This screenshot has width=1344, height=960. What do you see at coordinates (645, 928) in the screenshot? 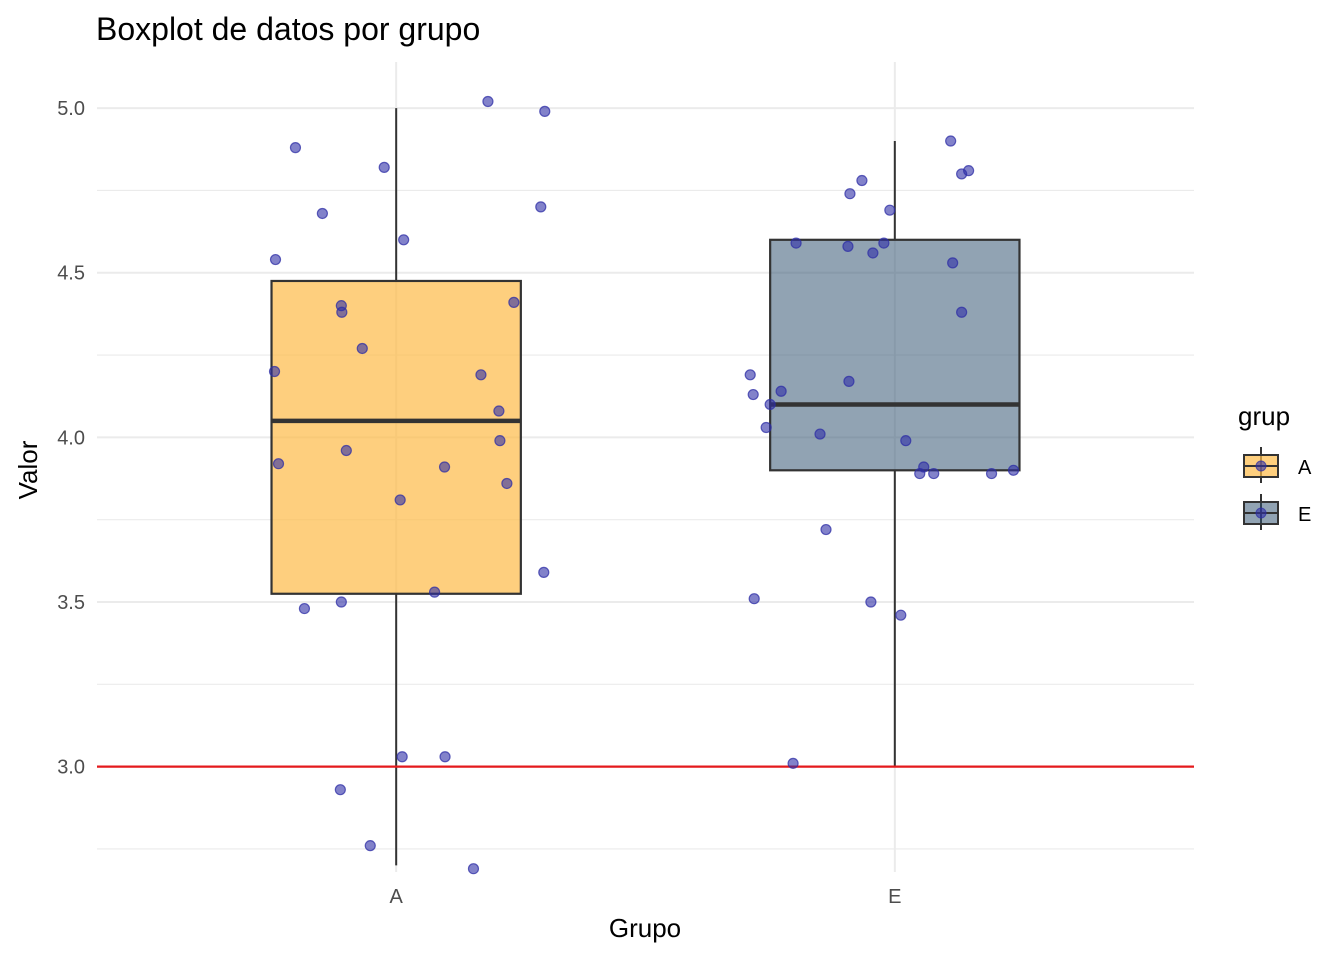
I see `x-axis-label: Grupo` at bounding box center [645, 928].